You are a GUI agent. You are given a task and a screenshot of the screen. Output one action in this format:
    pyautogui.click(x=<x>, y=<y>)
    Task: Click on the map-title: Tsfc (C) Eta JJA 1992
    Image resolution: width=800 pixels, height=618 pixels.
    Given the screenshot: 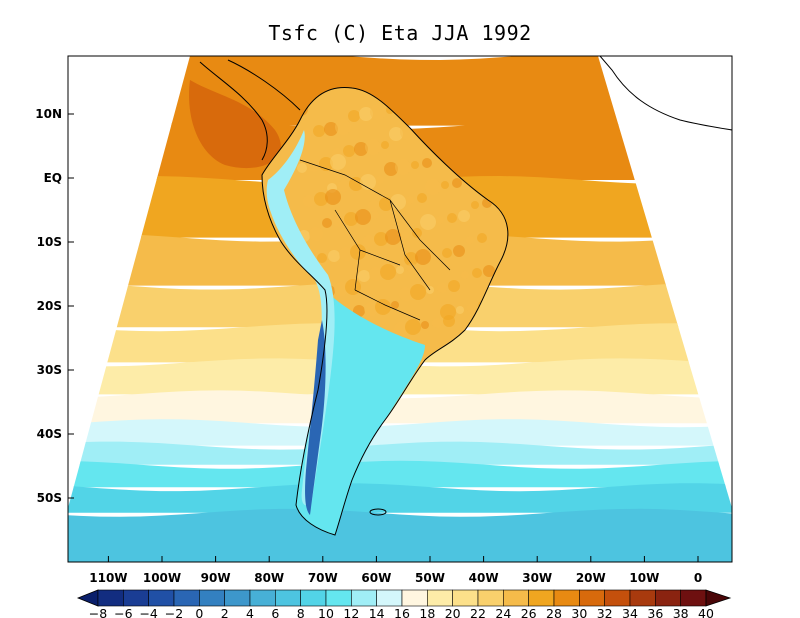 What is the action you would take?
    pyautogui.click(x=399, y=33)
    